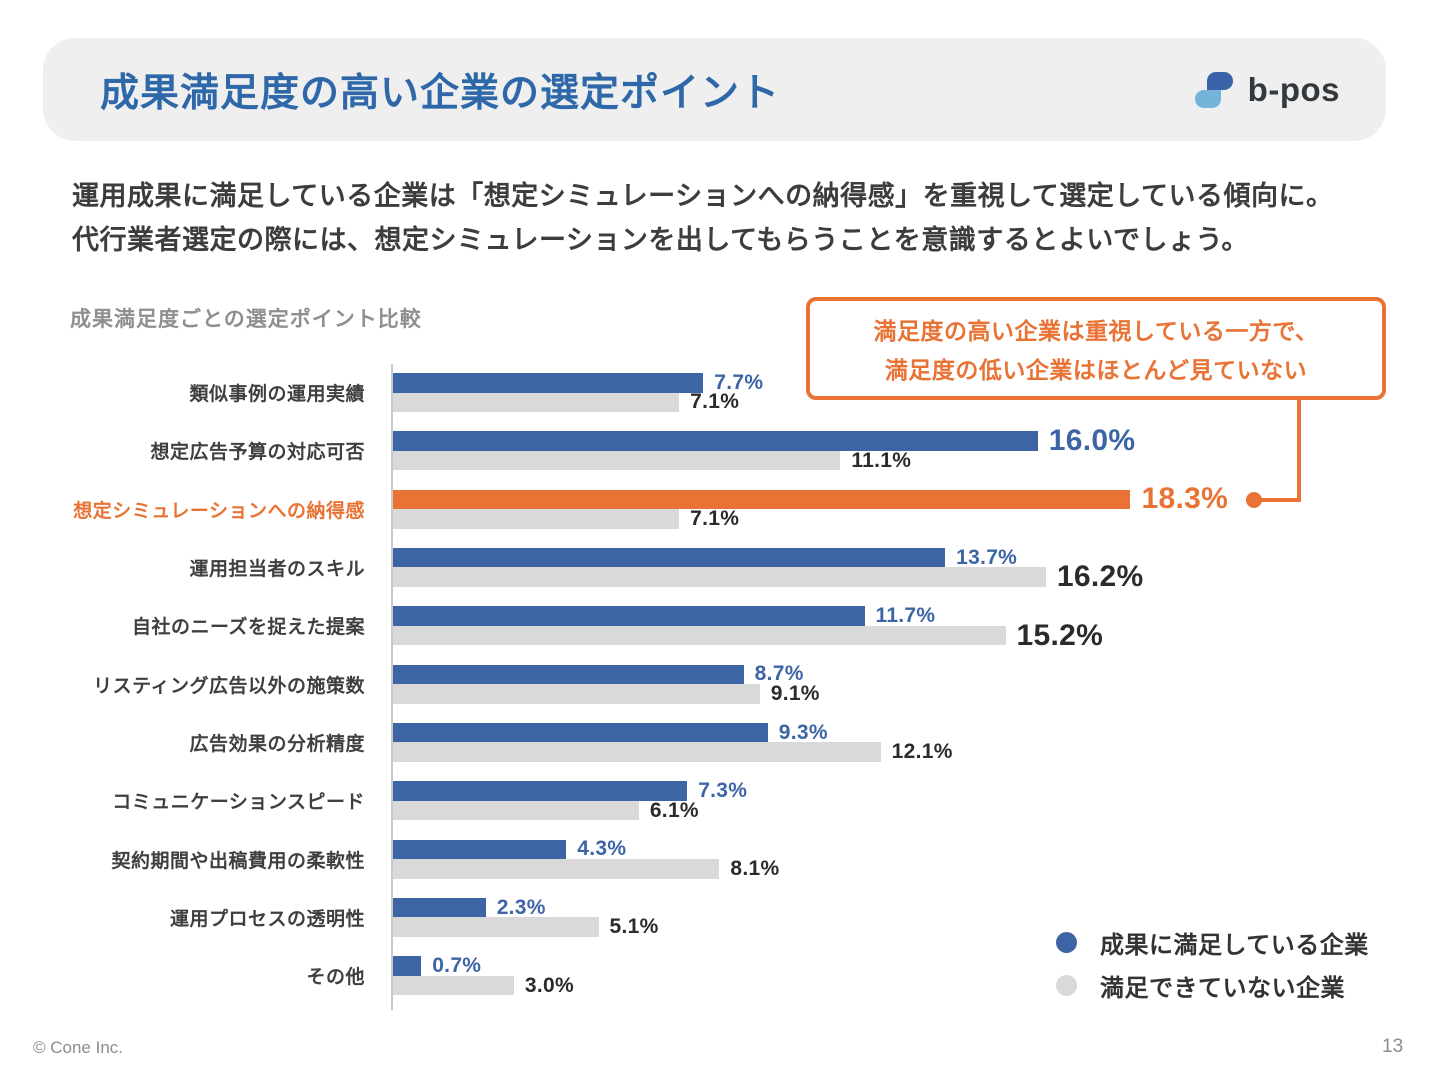 This screenshot has height=1080, width=1440. Describe the element at coordinates (779, 674) in the screenshot. I see `value-label: 8.7%` at that location.